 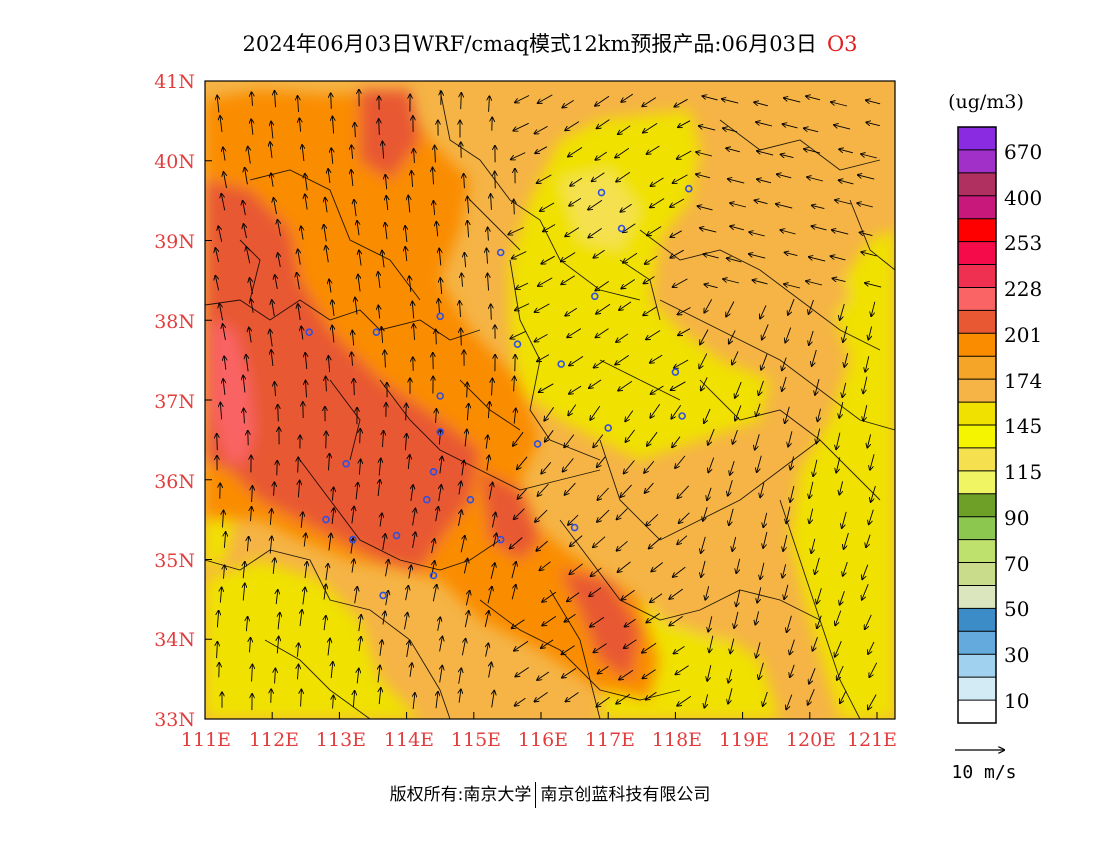 I want to click on legend-label-201: 201, so click(x=1023, y=335).